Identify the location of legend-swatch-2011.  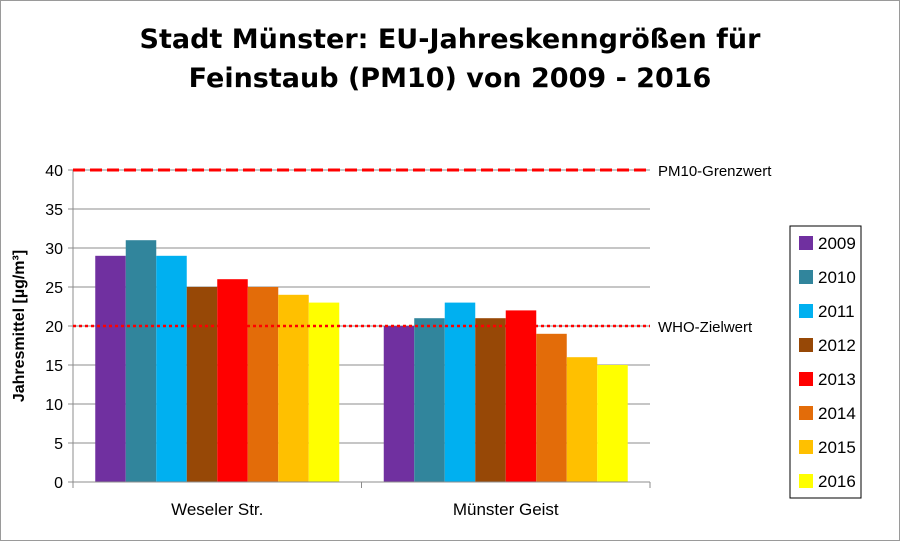
(806, 311).